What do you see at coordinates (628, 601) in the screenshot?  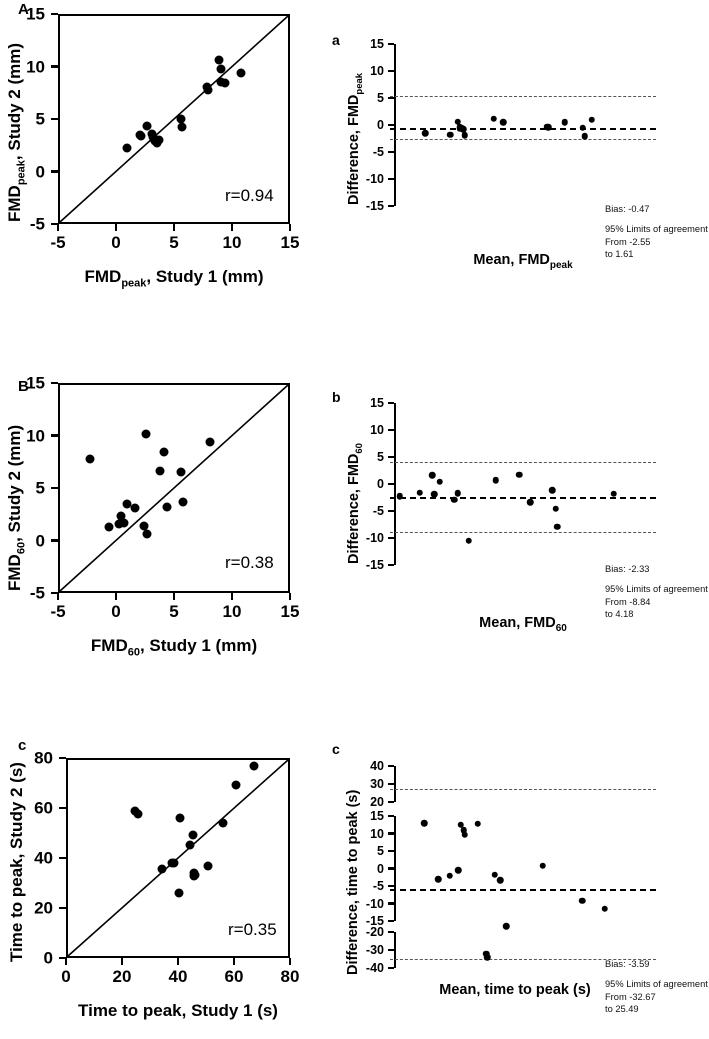 I see `loa-from-b: From -8.84` at bounding box center [628, 601].